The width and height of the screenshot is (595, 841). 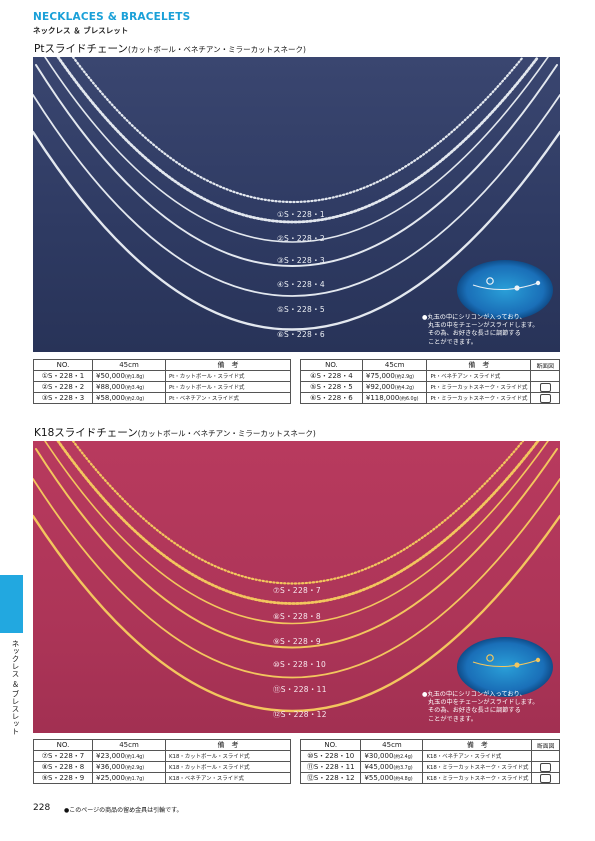 What do you see at coordinates (517, 665) in the screenshot?
I see `k18-closeup-ball` at bounding box center [517, 665].